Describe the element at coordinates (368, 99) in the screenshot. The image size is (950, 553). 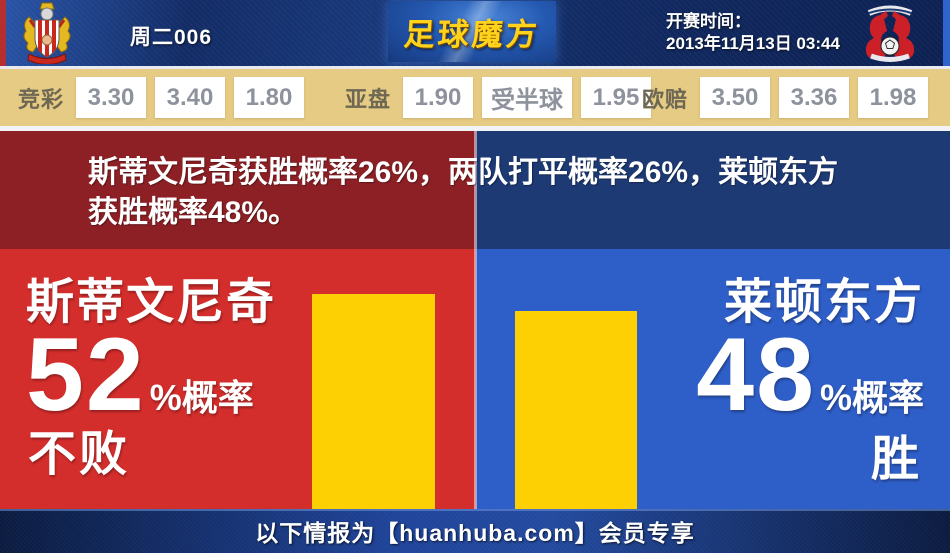
I see `odds-label-yapan: 亚盘` at that location.